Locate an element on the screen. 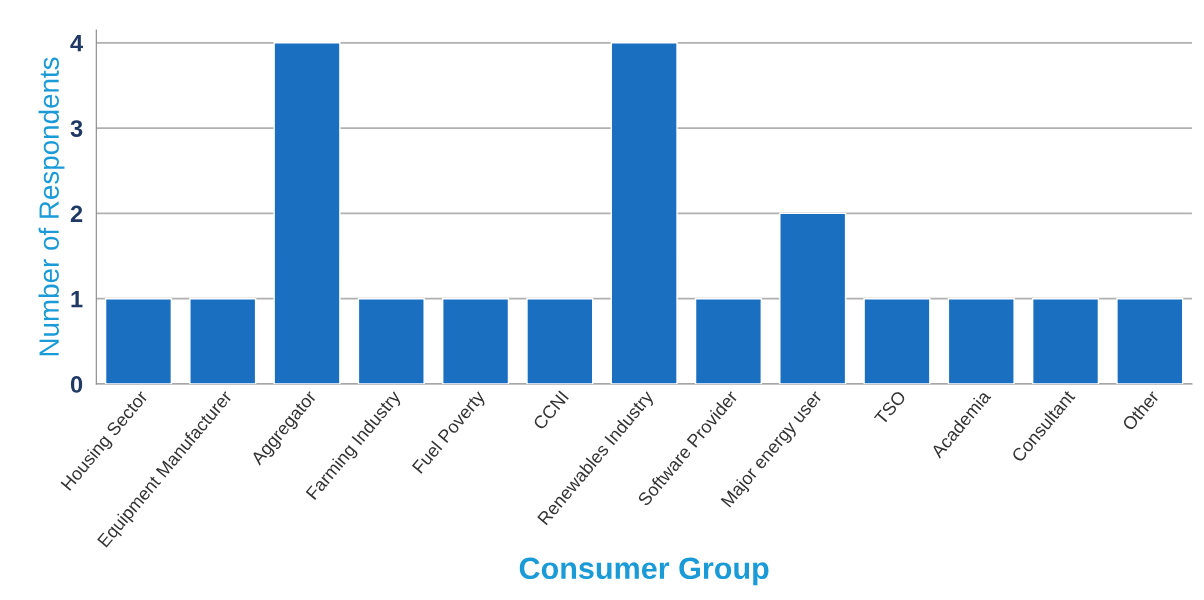  y-tick-label: 1 is located at coordinates (77, 299).